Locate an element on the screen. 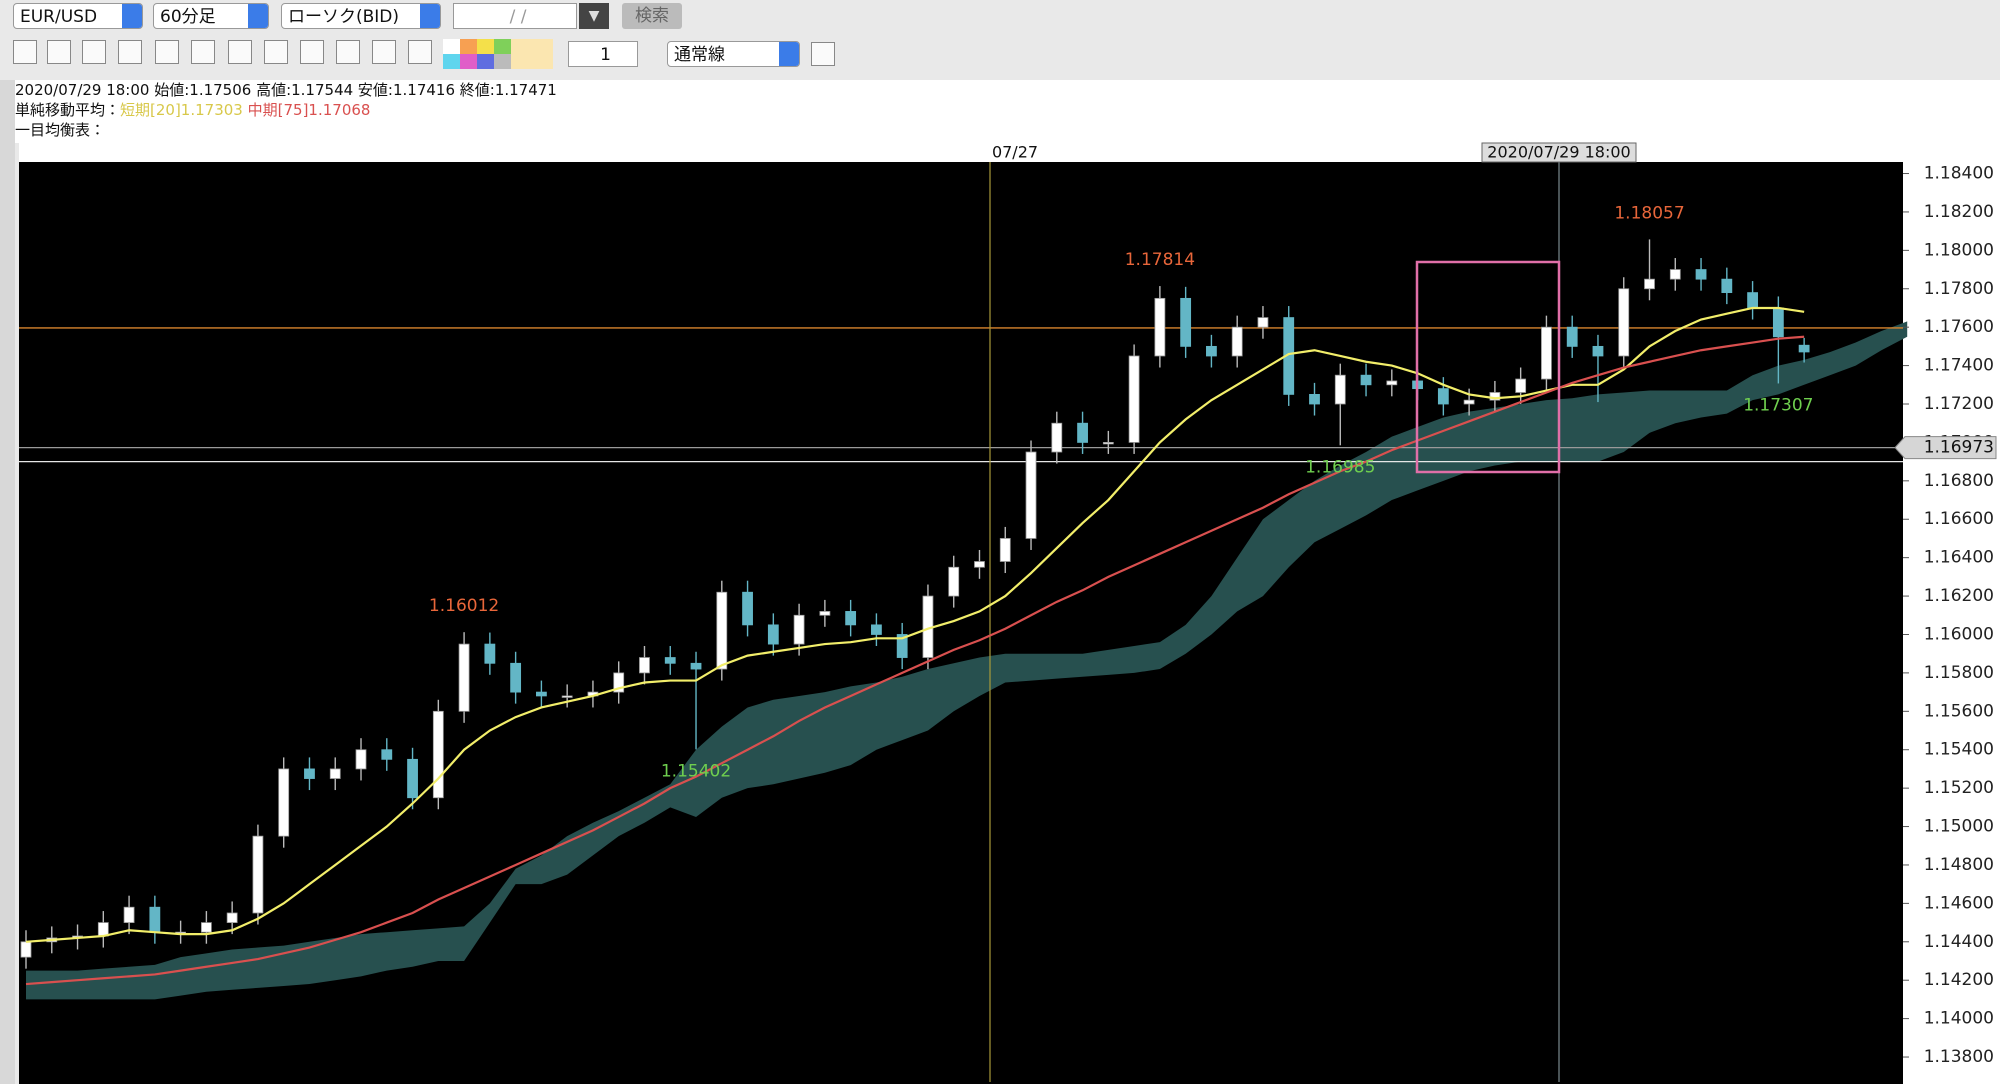  date-picker: ▼ is located at coordinates (594, 16).